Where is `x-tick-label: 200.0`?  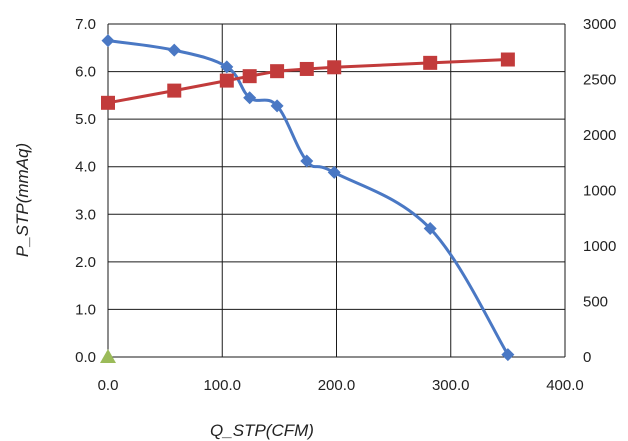 x-tick-label: 200.0 is located at coordinates (337, 385).